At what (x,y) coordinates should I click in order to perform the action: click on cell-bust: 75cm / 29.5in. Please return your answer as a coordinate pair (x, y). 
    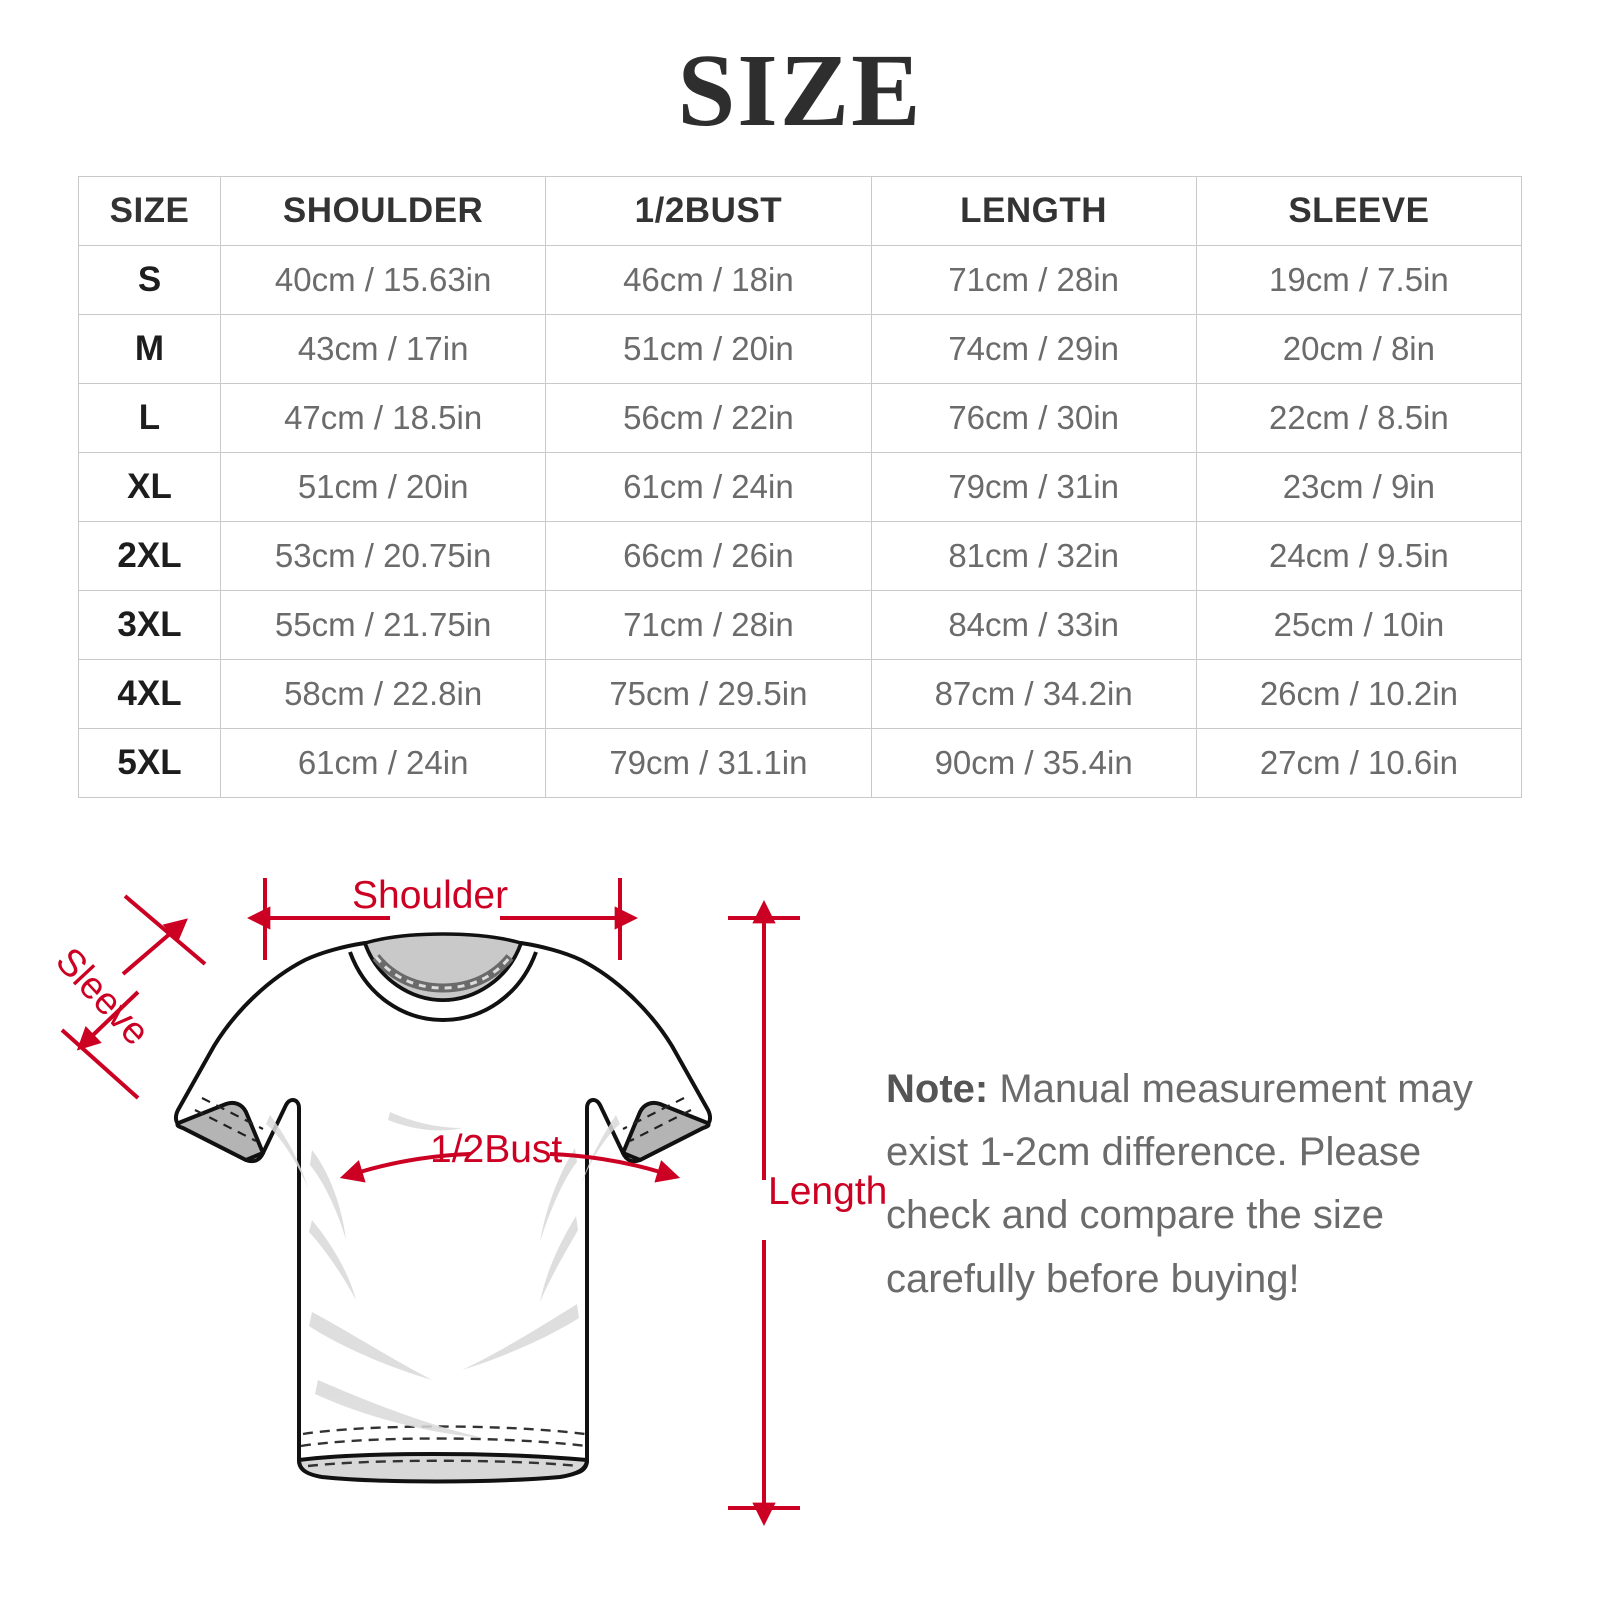
    Looking at the image, I should click on (708, 694).